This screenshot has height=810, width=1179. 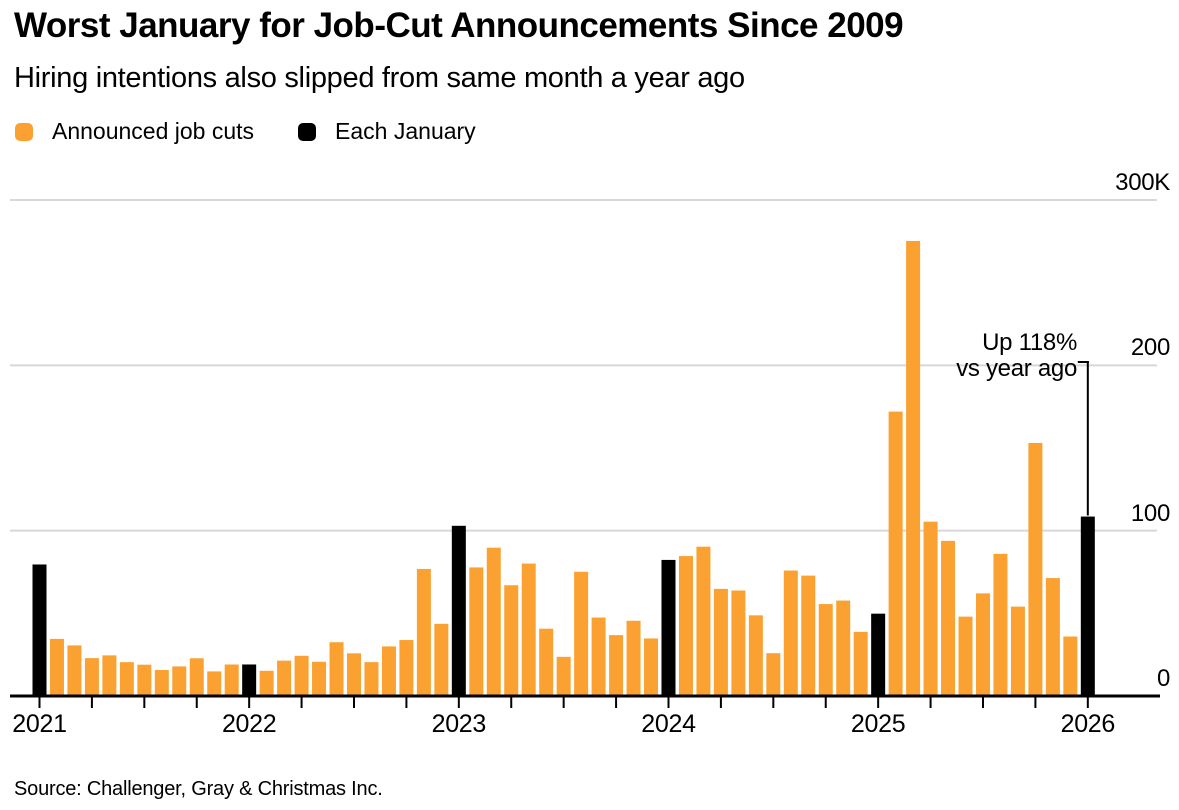 I want to click on x-axis-label-2025: 2025, so click(x=878, y=724).